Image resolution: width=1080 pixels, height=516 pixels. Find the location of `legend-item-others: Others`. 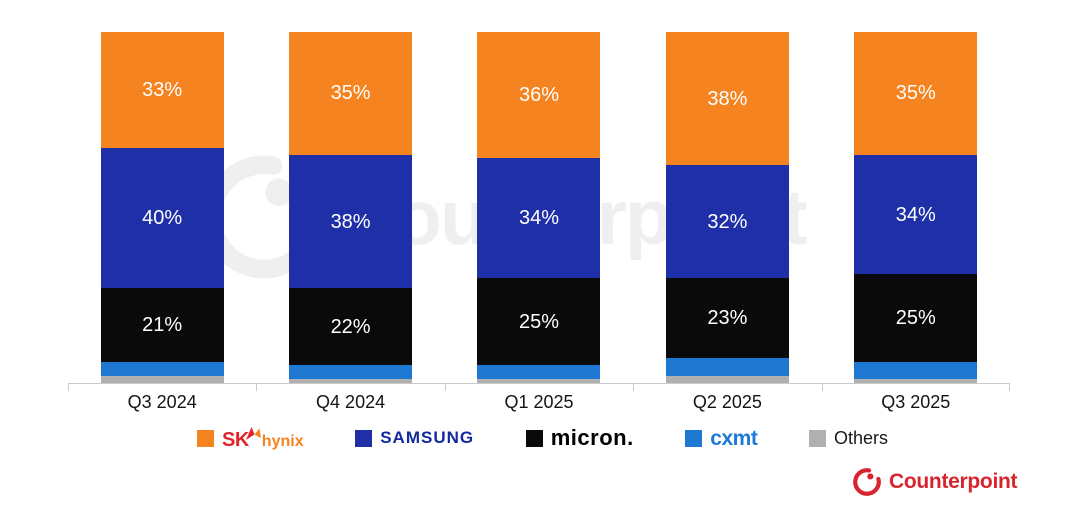

legend-item-others: Others is located at coordinates (848, 438).